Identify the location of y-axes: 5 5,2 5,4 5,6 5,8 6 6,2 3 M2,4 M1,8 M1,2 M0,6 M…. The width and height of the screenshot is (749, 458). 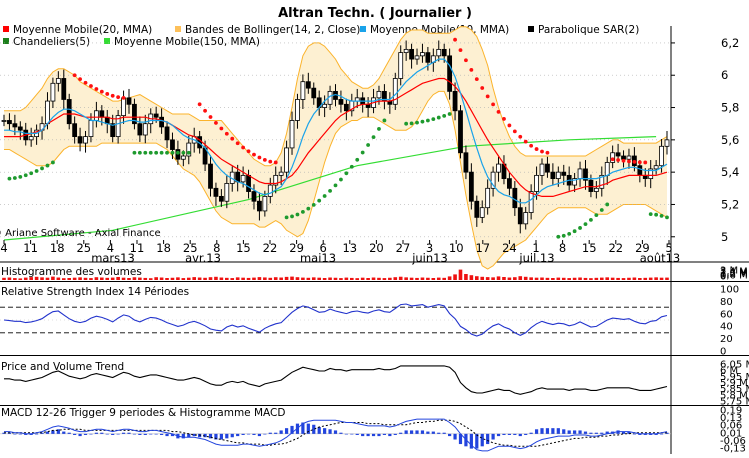
(710, 245).